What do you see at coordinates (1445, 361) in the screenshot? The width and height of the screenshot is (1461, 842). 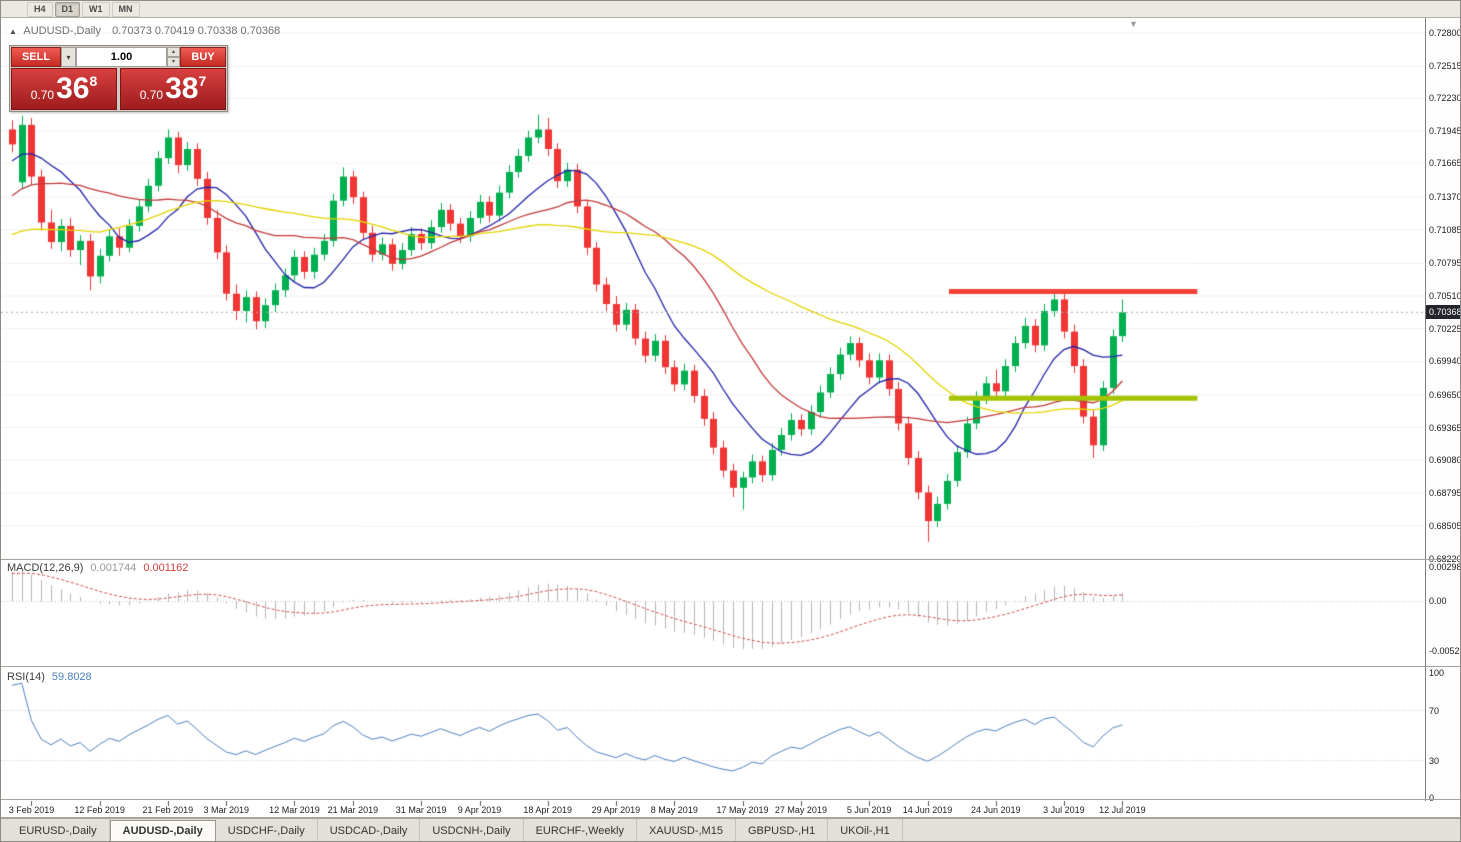 I see `price-axis-label: 0.69940` at bounding box center [1445, 361].